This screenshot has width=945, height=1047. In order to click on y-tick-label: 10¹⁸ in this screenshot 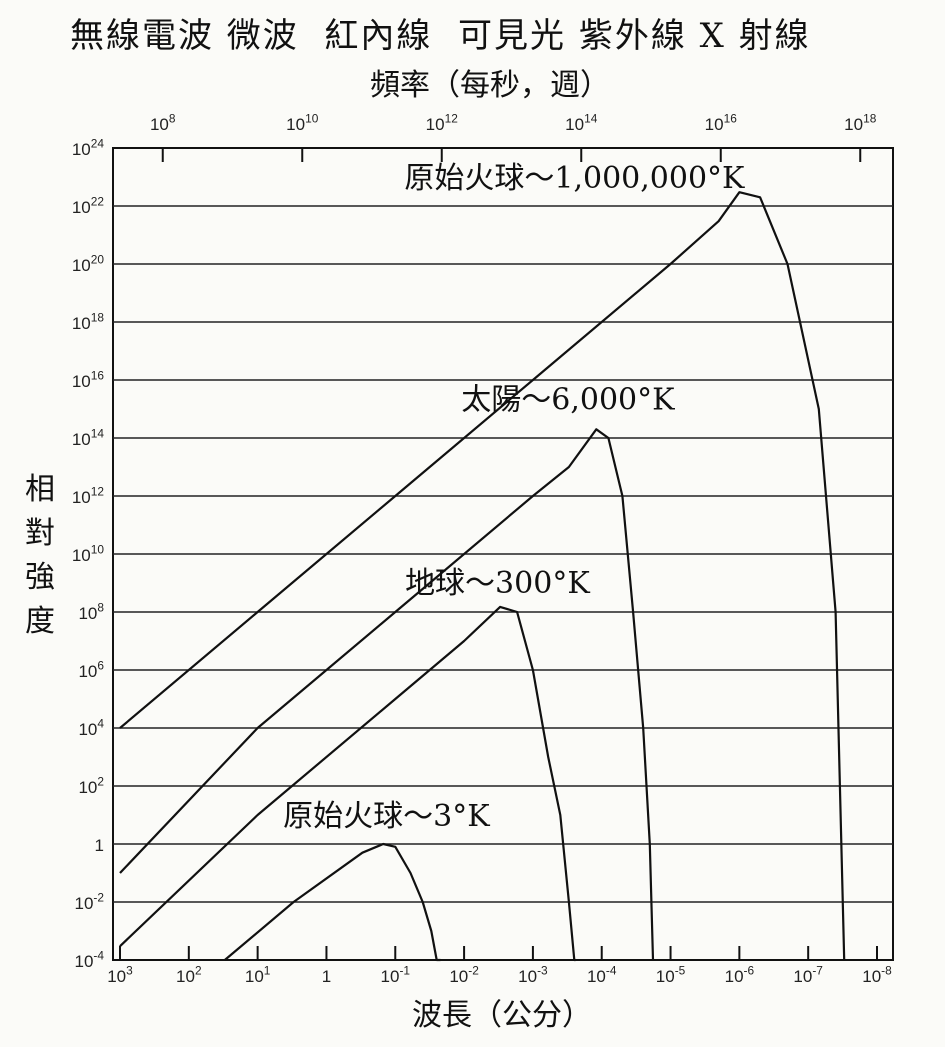, I will do `click(88, 321)`.